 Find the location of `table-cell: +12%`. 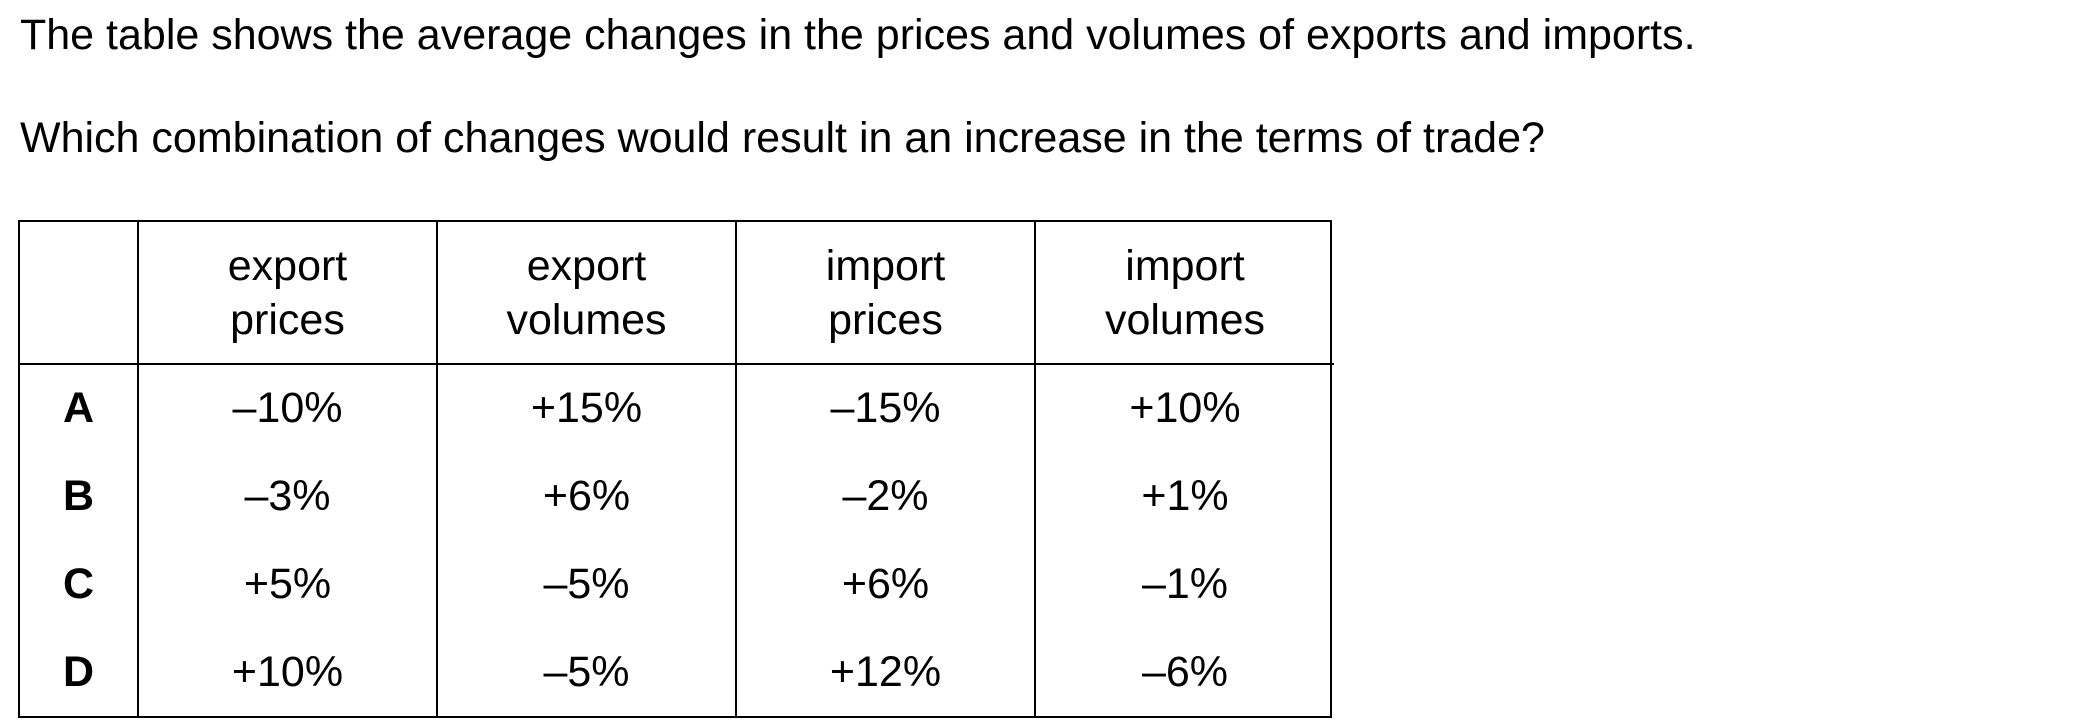

table-cell: +12% is located at coordinates (885, 672).